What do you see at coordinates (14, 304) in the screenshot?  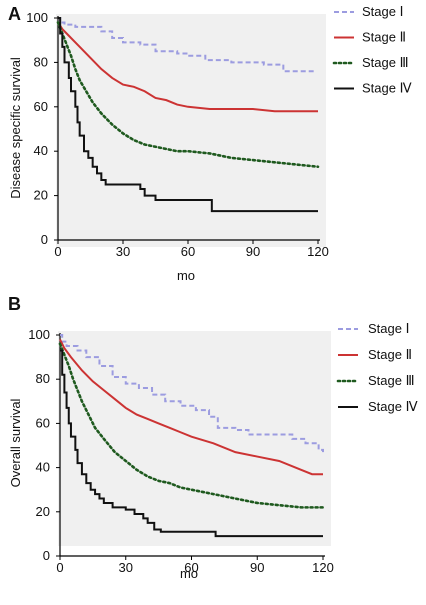 I see `panel-label: B` at bounding box center [14, 304].